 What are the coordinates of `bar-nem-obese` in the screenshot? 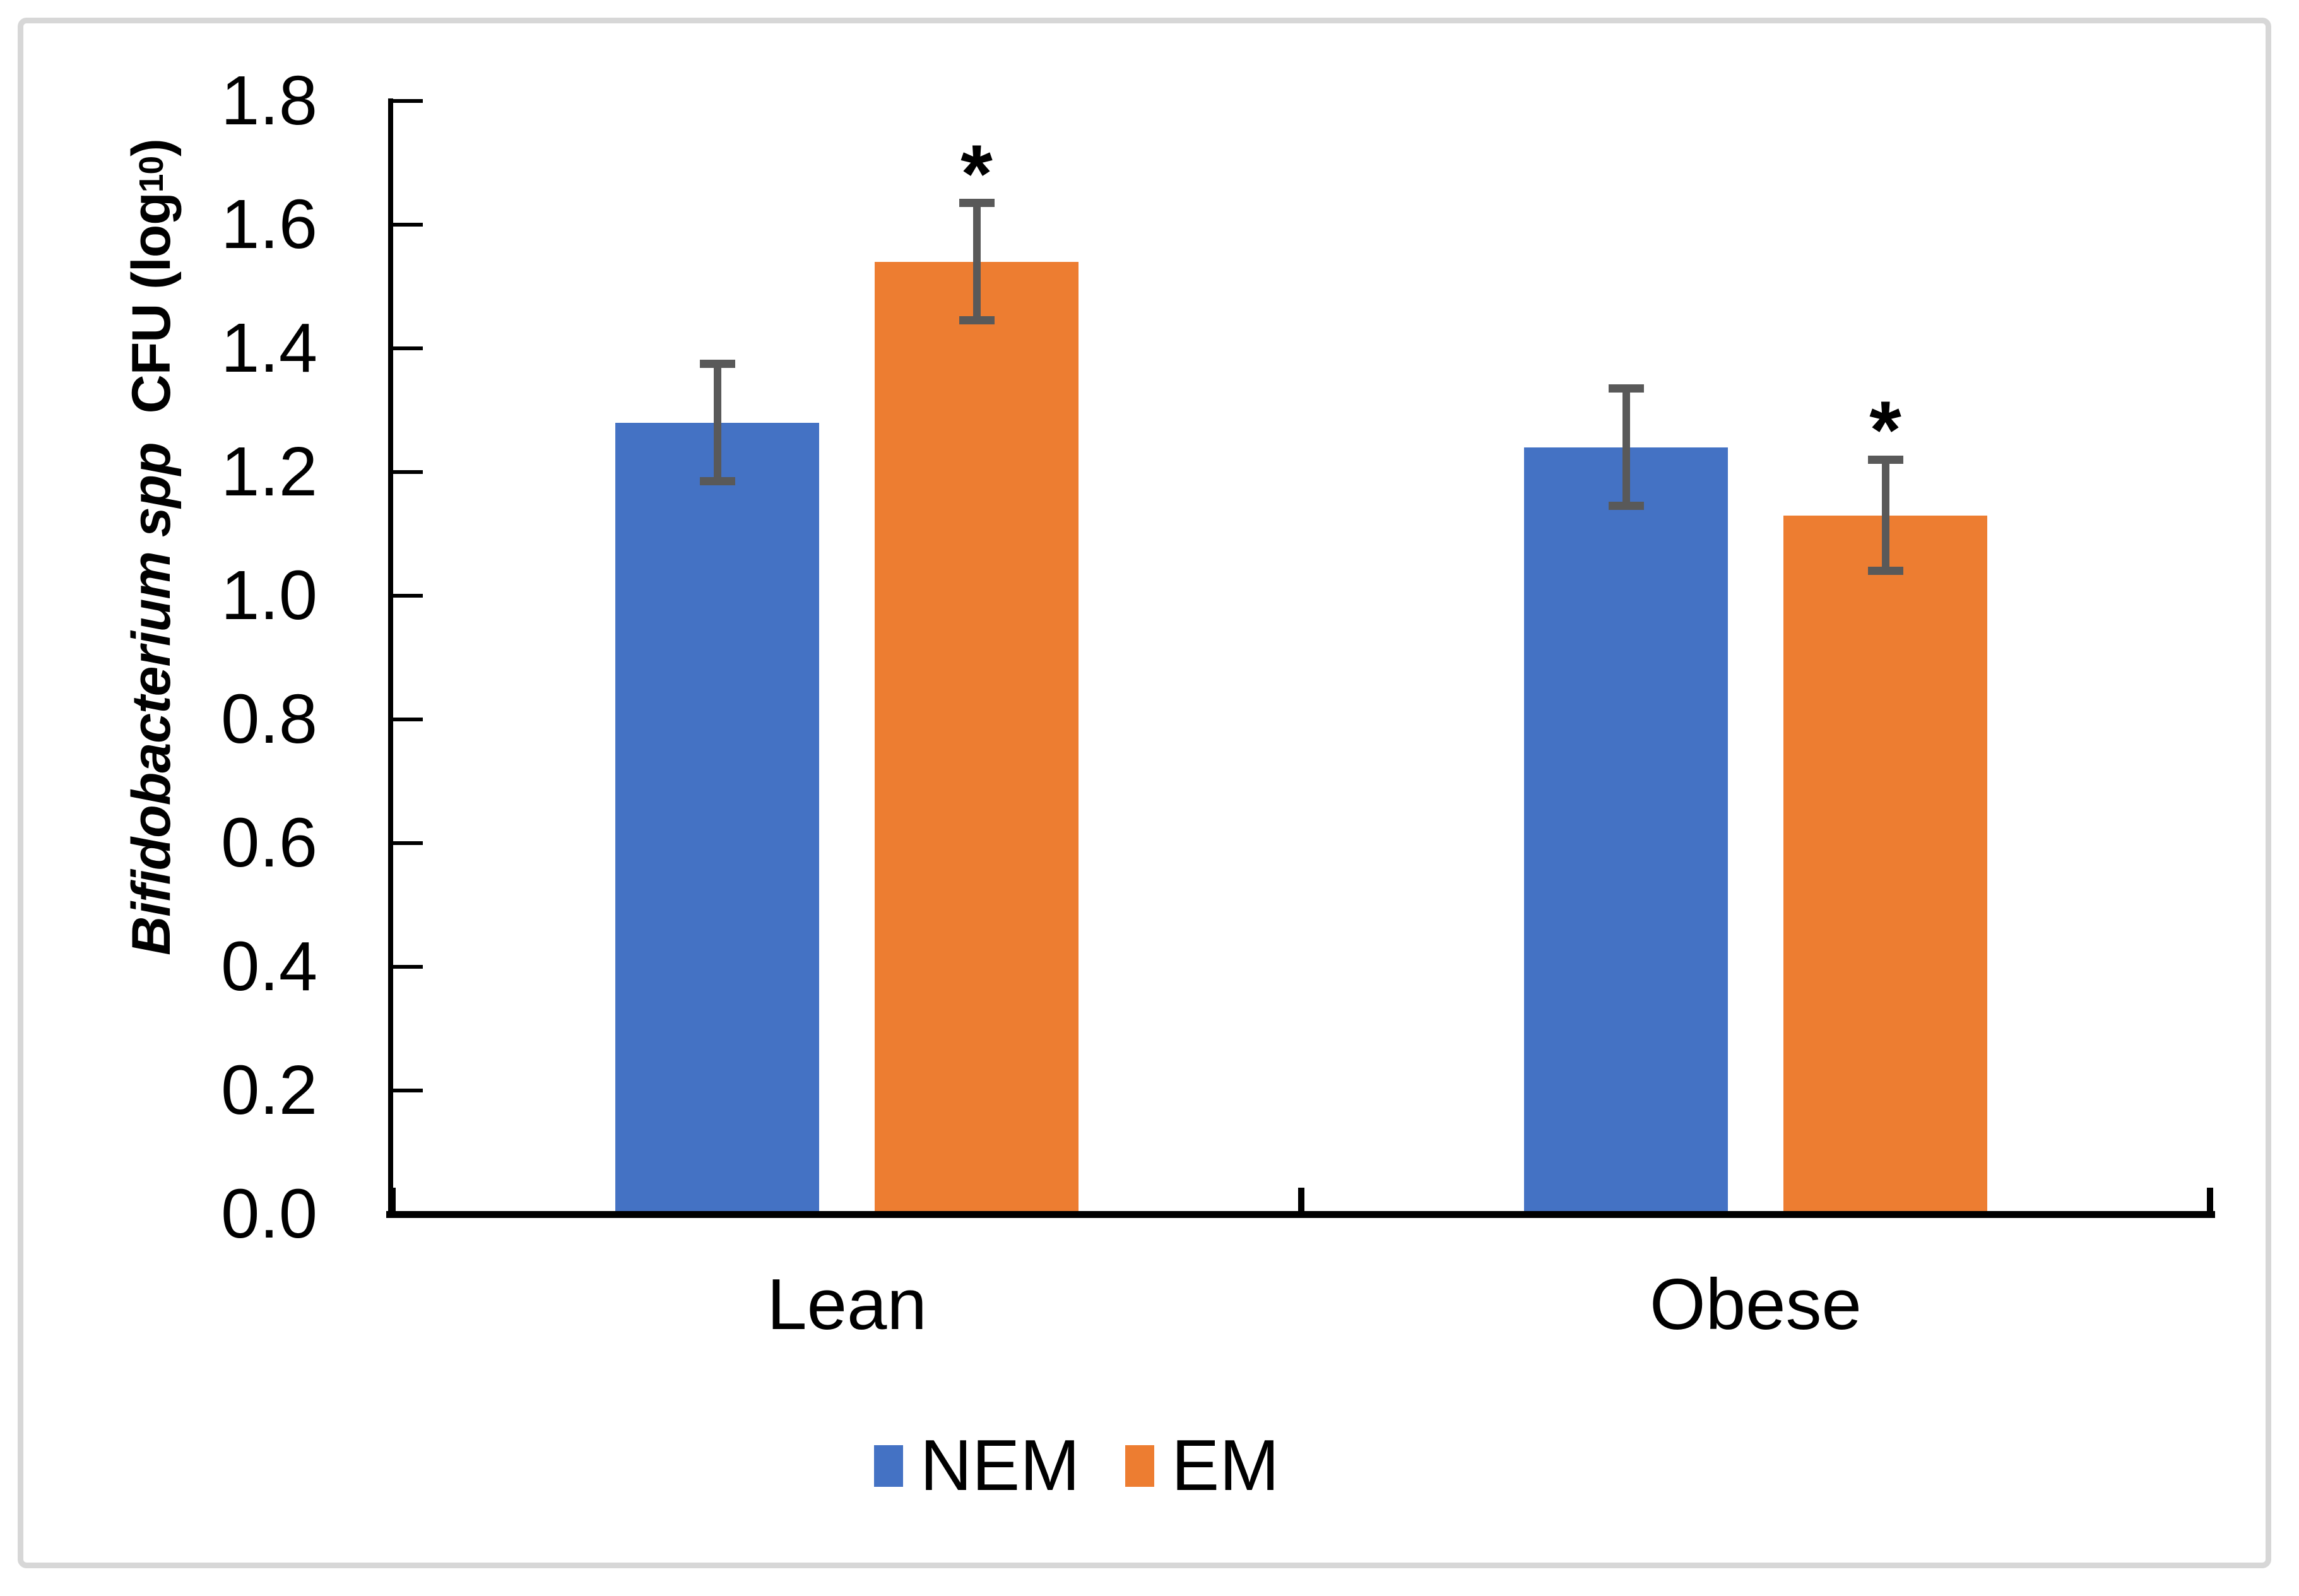 It's located at (1626, 830).